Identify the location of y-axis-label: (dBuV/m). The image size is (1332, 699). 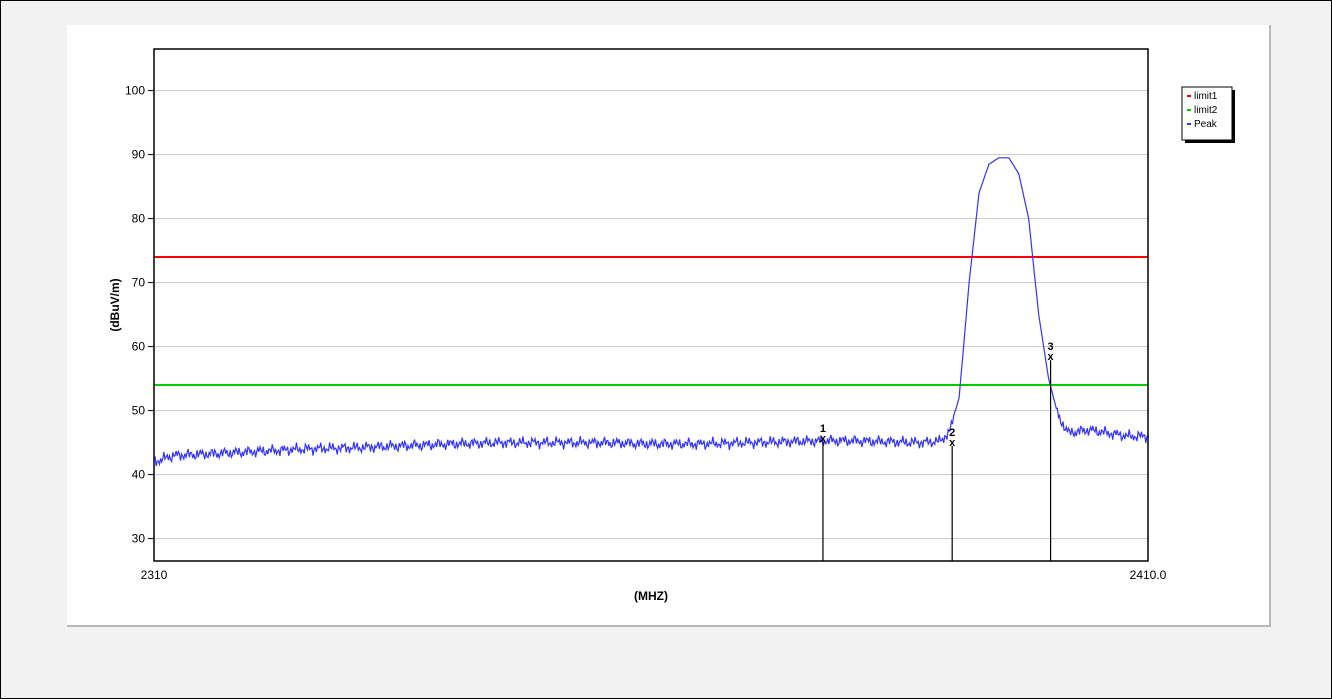
(115, 304).